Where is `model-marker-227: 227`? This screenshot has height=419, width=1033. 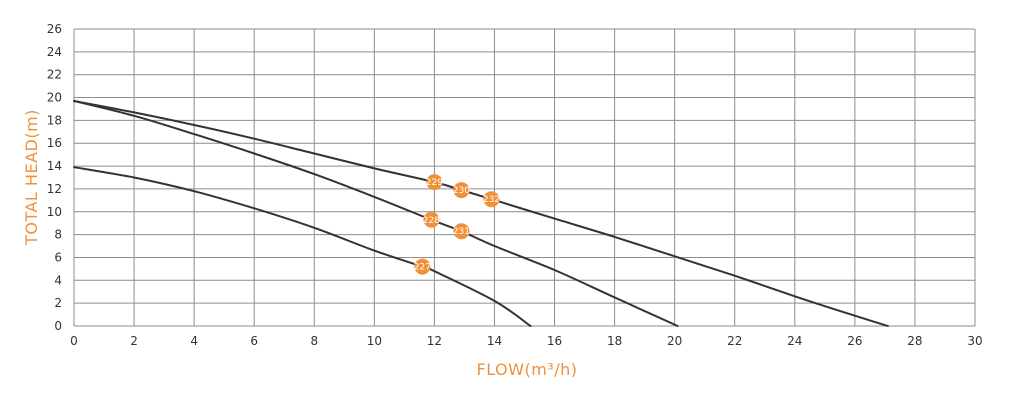
model-marker-227: 227 is located at coordinates (422, 266).